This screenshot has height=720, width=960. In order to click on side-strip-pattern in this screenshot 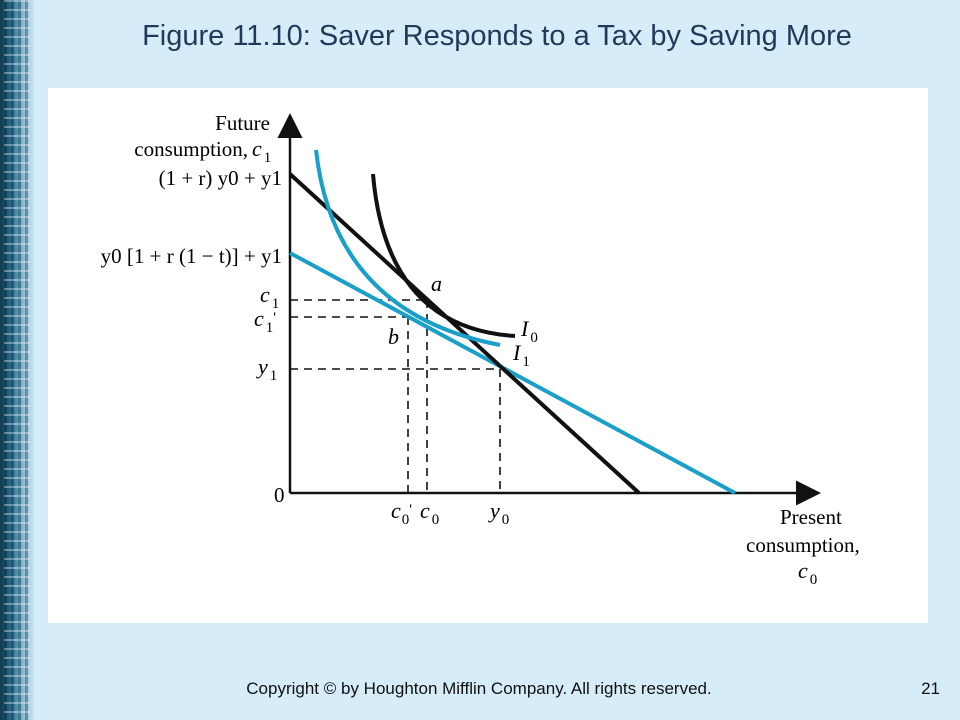, I will do `click(17, 360)`.